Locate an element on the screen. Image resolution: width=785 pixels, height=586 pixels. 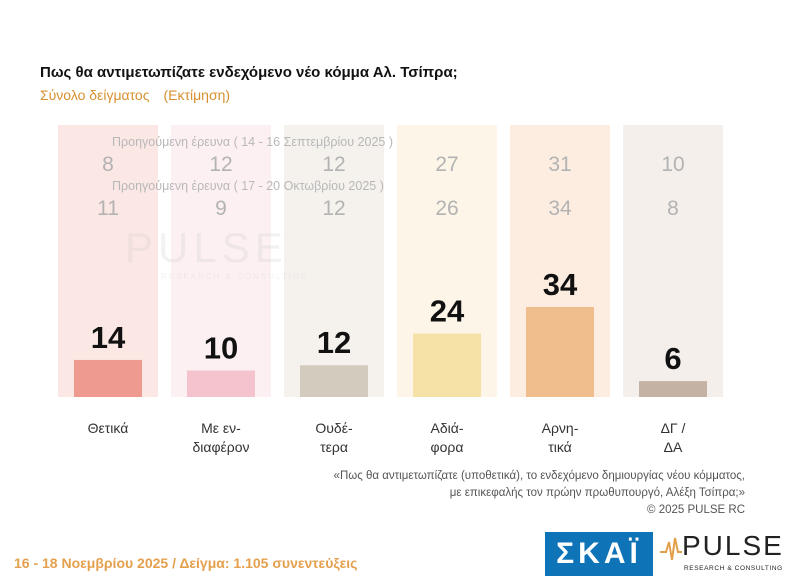
category-label: διαφέρον is located at coordinates (220, 447).